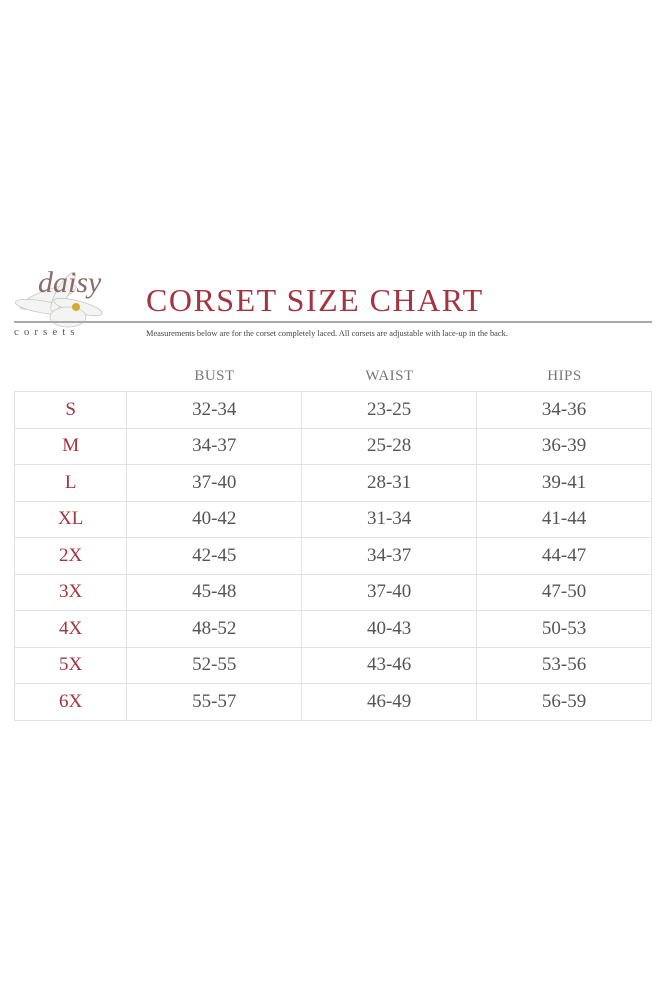 The height and width of the screenshot is (999, 666). I want to click on waist-cell: 25-28, so click(389, 446).